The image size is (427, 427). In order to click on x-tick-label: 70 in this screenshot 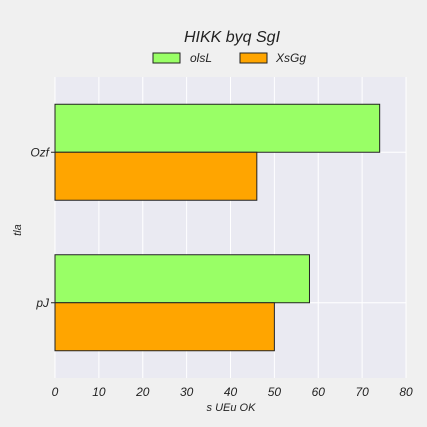, I will do `click(362, 392)`.